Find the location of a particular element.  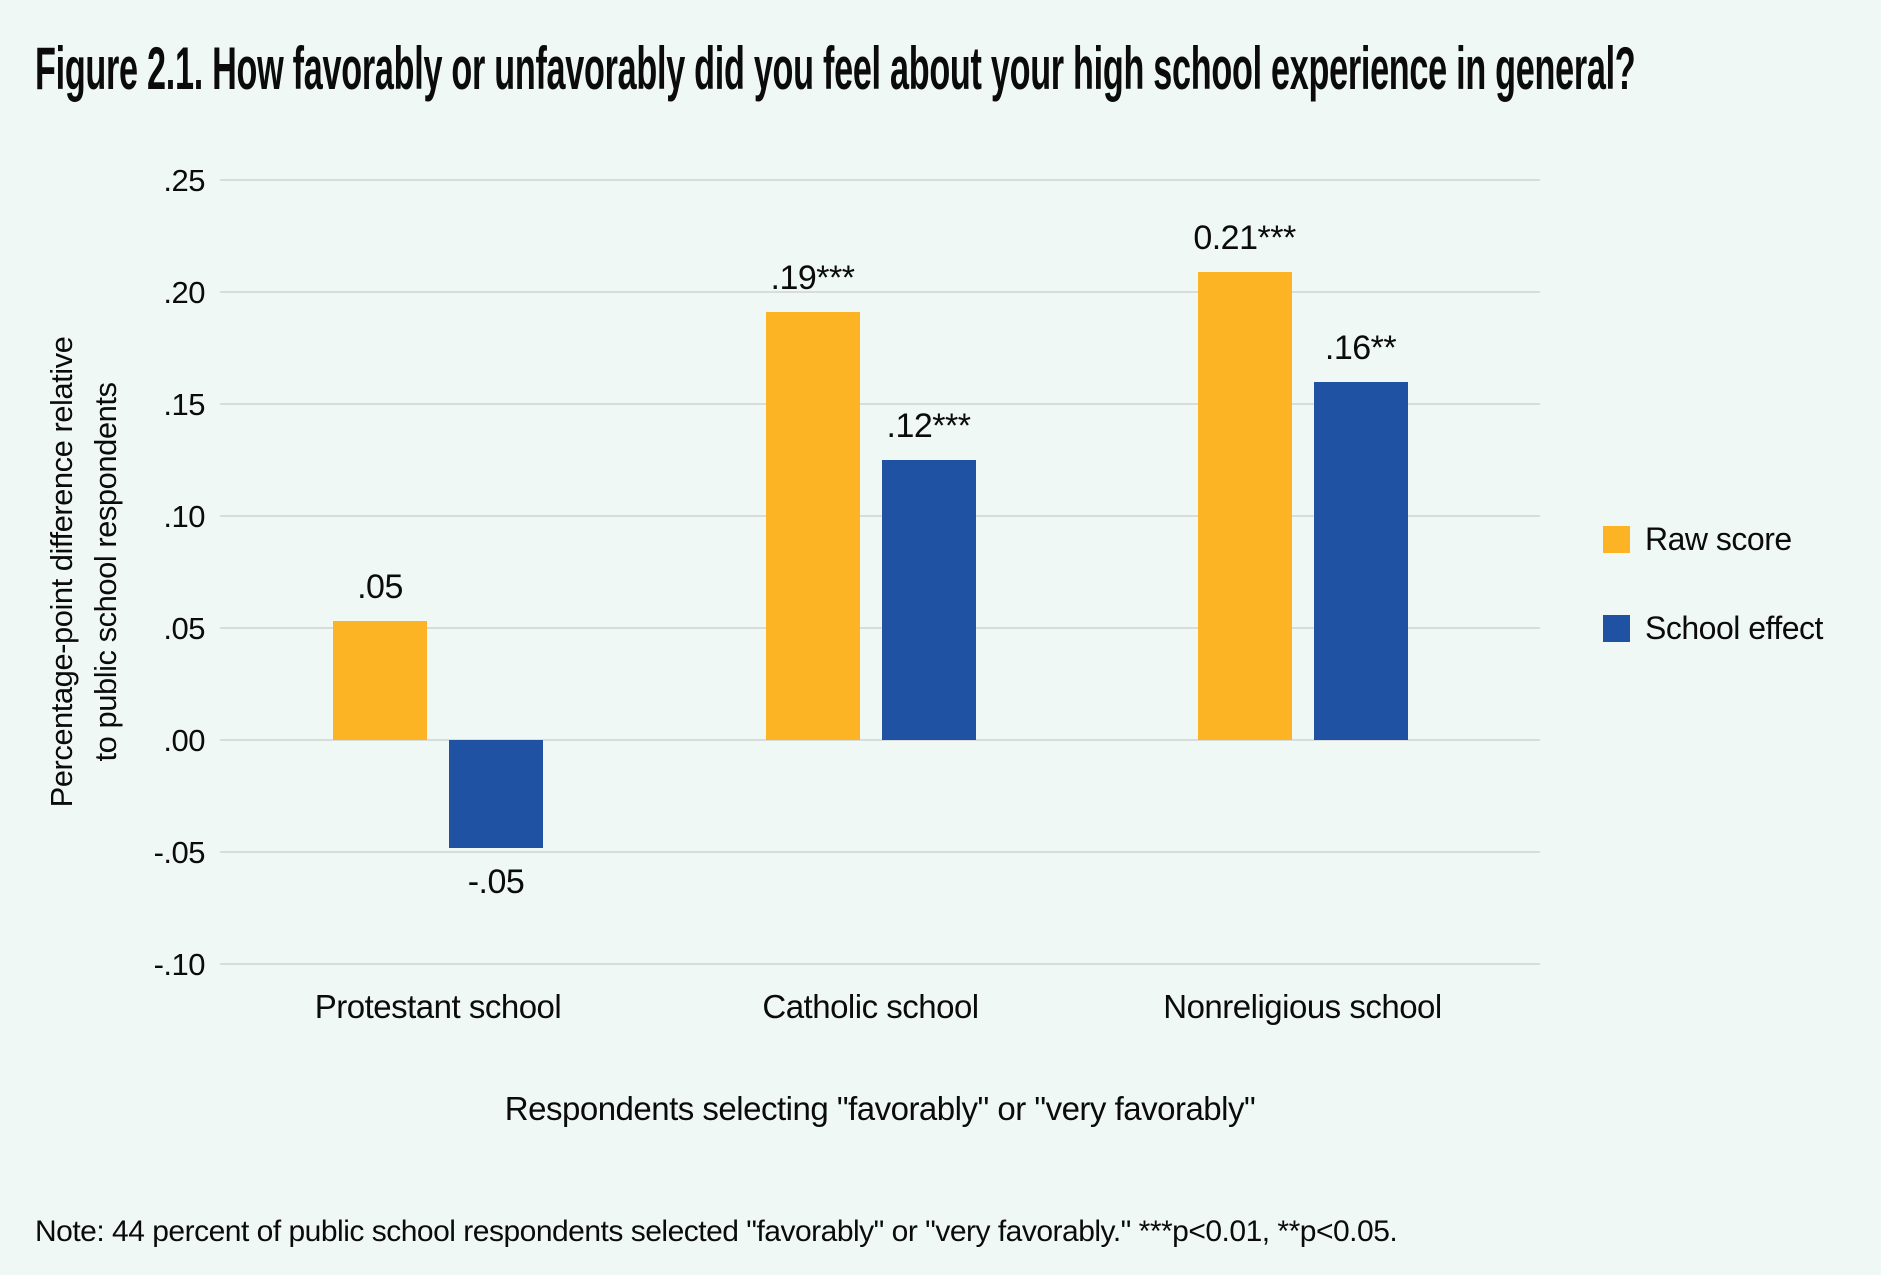

category-label: Protestant school is located at coordinates (438, 1006).